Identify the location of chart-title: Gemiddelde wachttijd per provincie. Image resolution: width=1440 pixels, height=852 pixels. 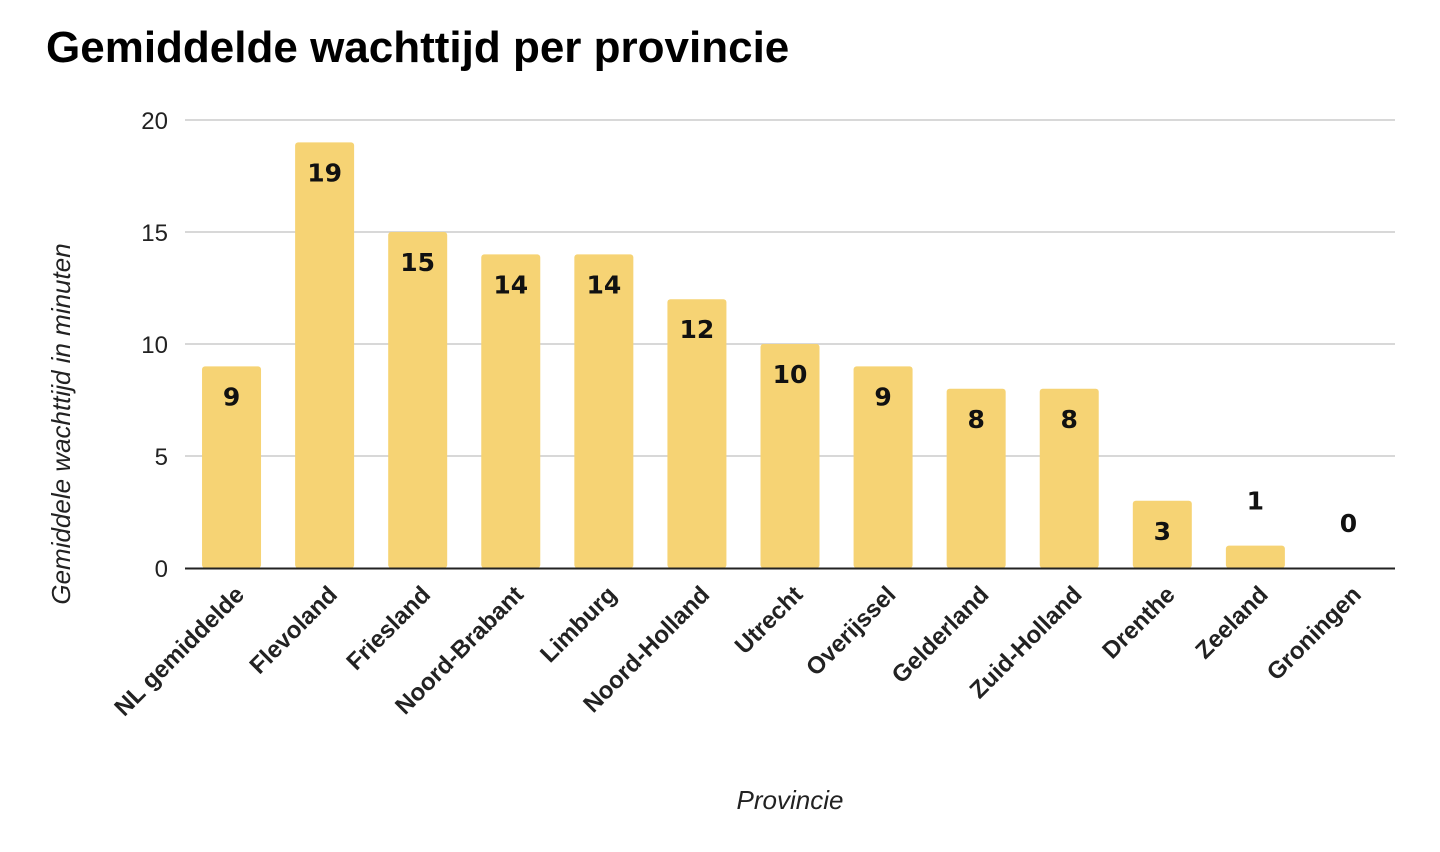
(417, 47).